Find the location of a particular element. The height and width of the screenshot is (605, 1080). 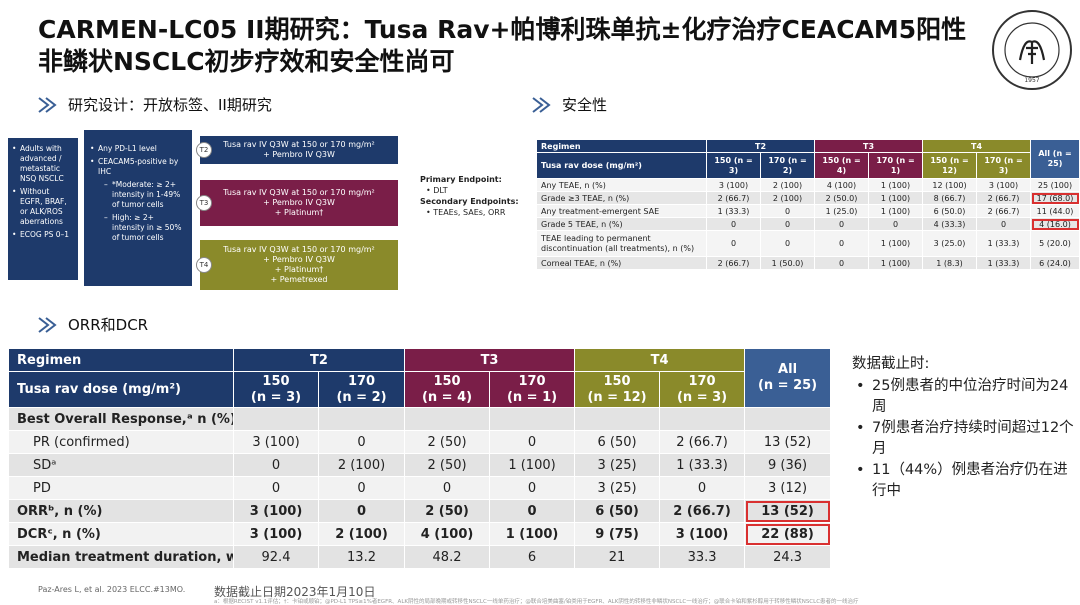

primary-endpoint-label: Primary Endpoint: is located at coordinates (461, 179).